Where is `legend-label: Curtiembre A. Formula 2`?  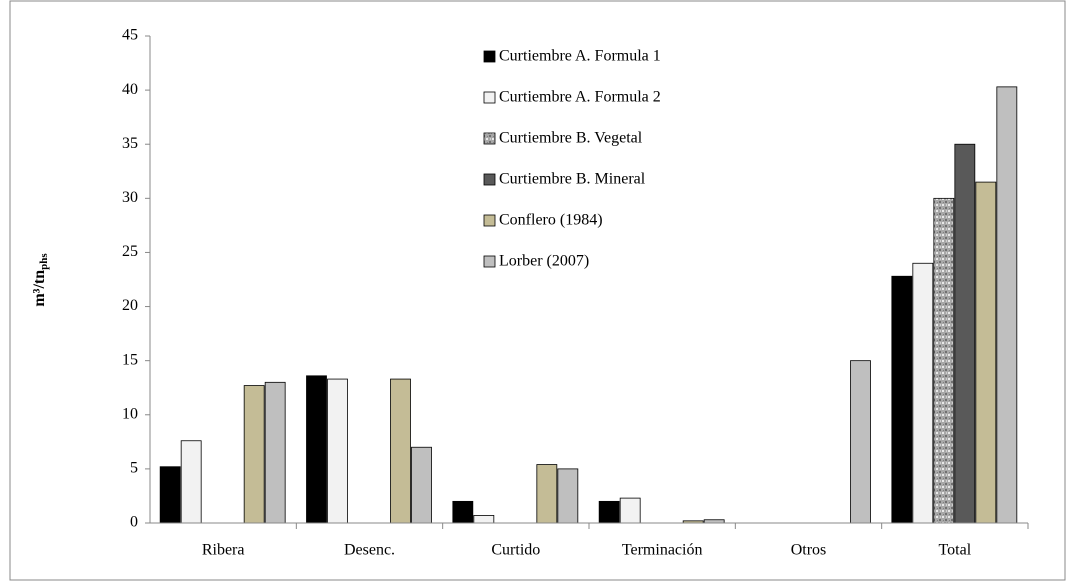
legend-label: Curtiembre A. Formula 2 is located at coordinates (580, 97).